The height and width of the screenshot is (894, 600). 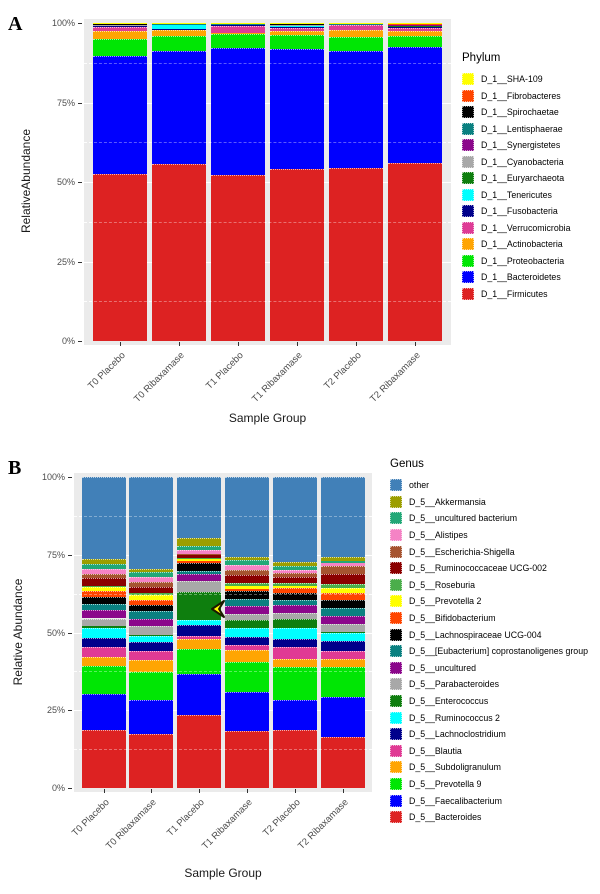 What do you see at coordinates (516, 194) in the screenshot?
I see `legend-item-label: D_1__Tenericutes` at bounding box center [516, 194].